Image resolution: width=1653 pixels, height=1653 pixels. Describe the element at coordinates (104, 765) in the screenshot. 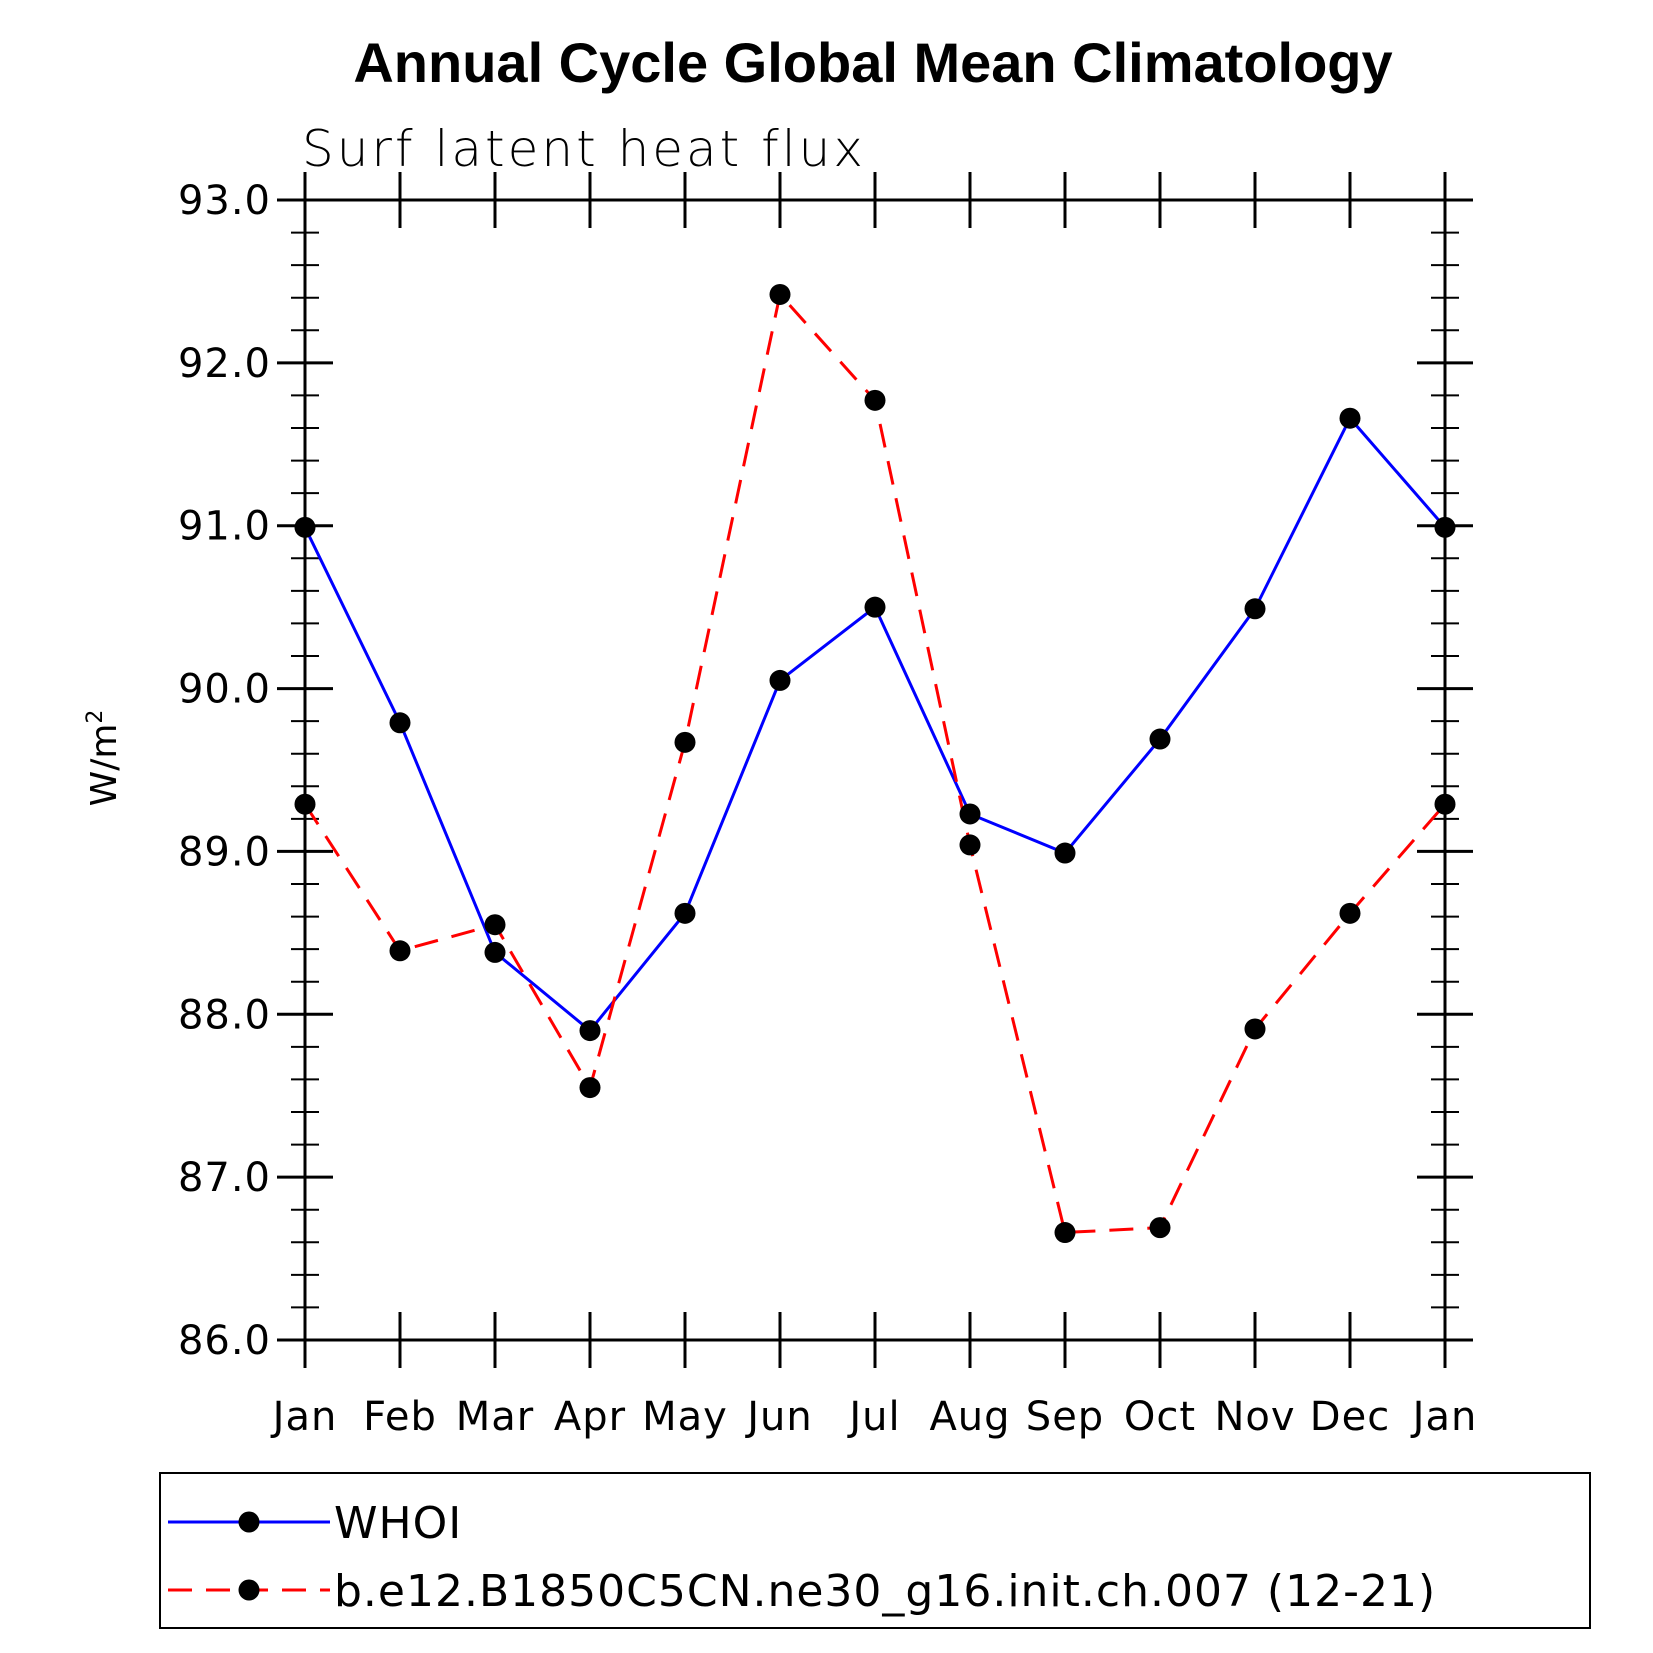

I see `y-axis-label-text: W/m` at that location.